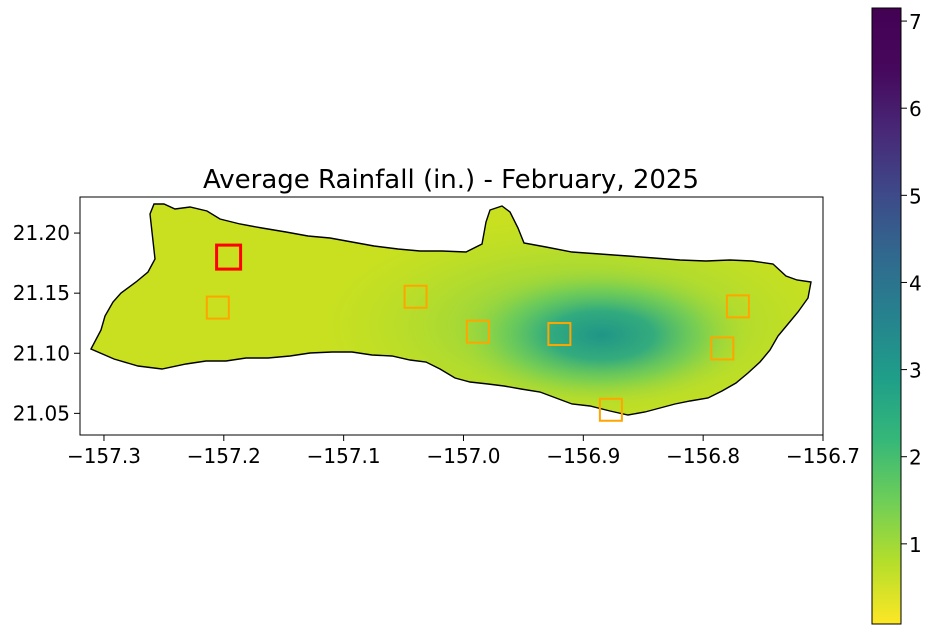 Image resolution: width=930 pixels, height=632 pixels. I want to click on x-tick-label: −157.1, so click(344, 456).